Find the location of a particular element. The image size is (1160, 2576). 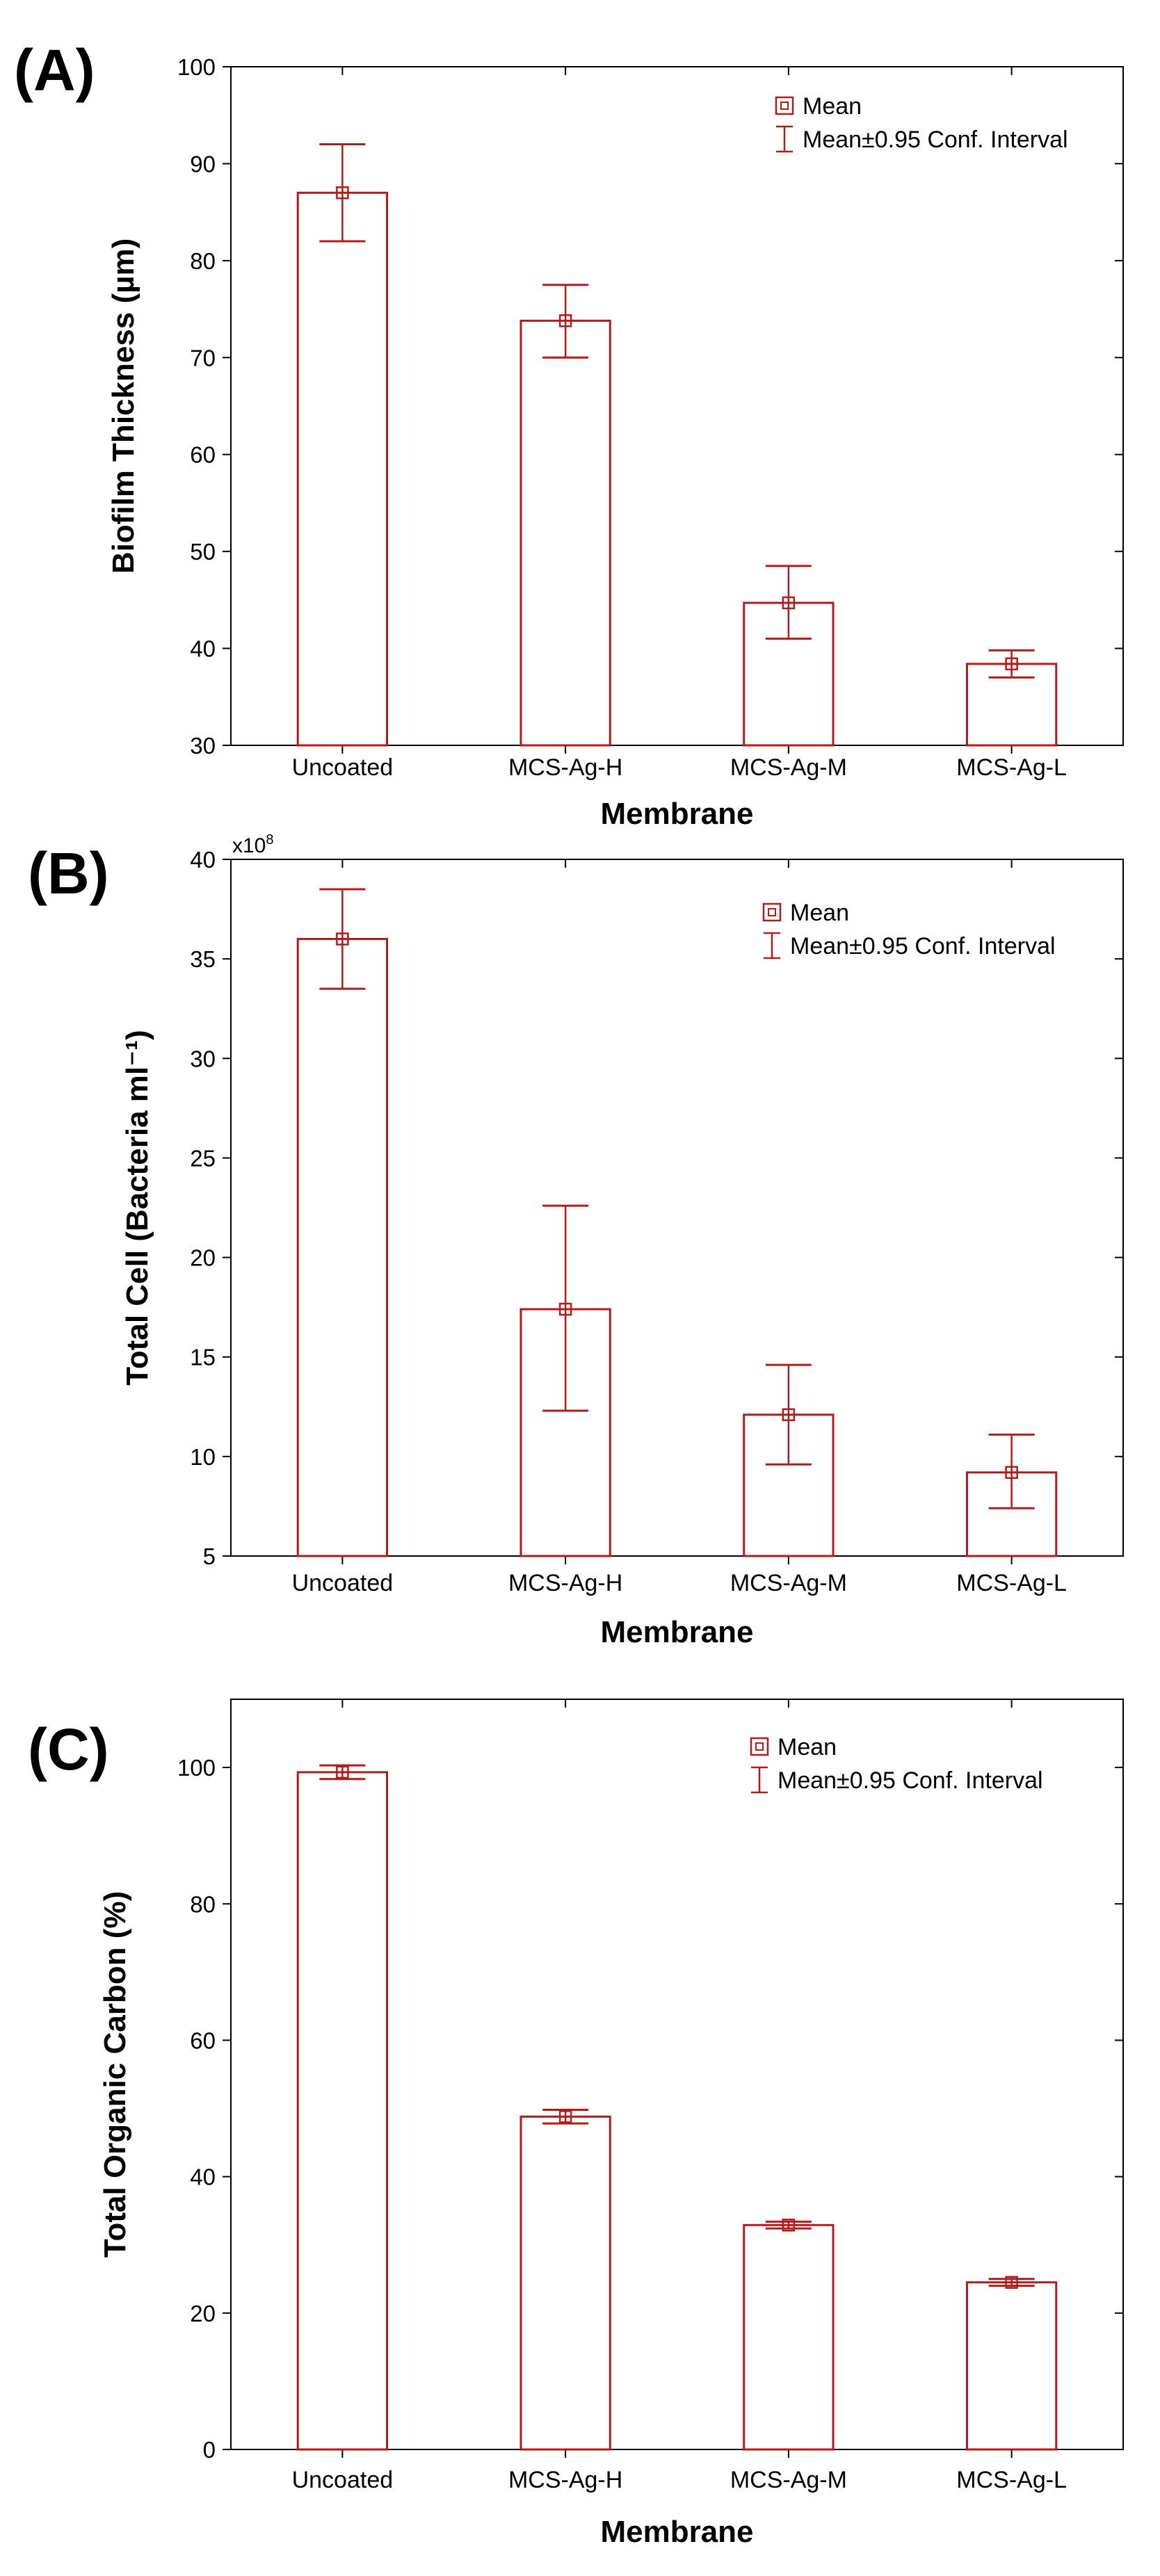

y-axis-title: Total Cell (Bacteria ml⁻¹) is located at coordinates (137, 1207).